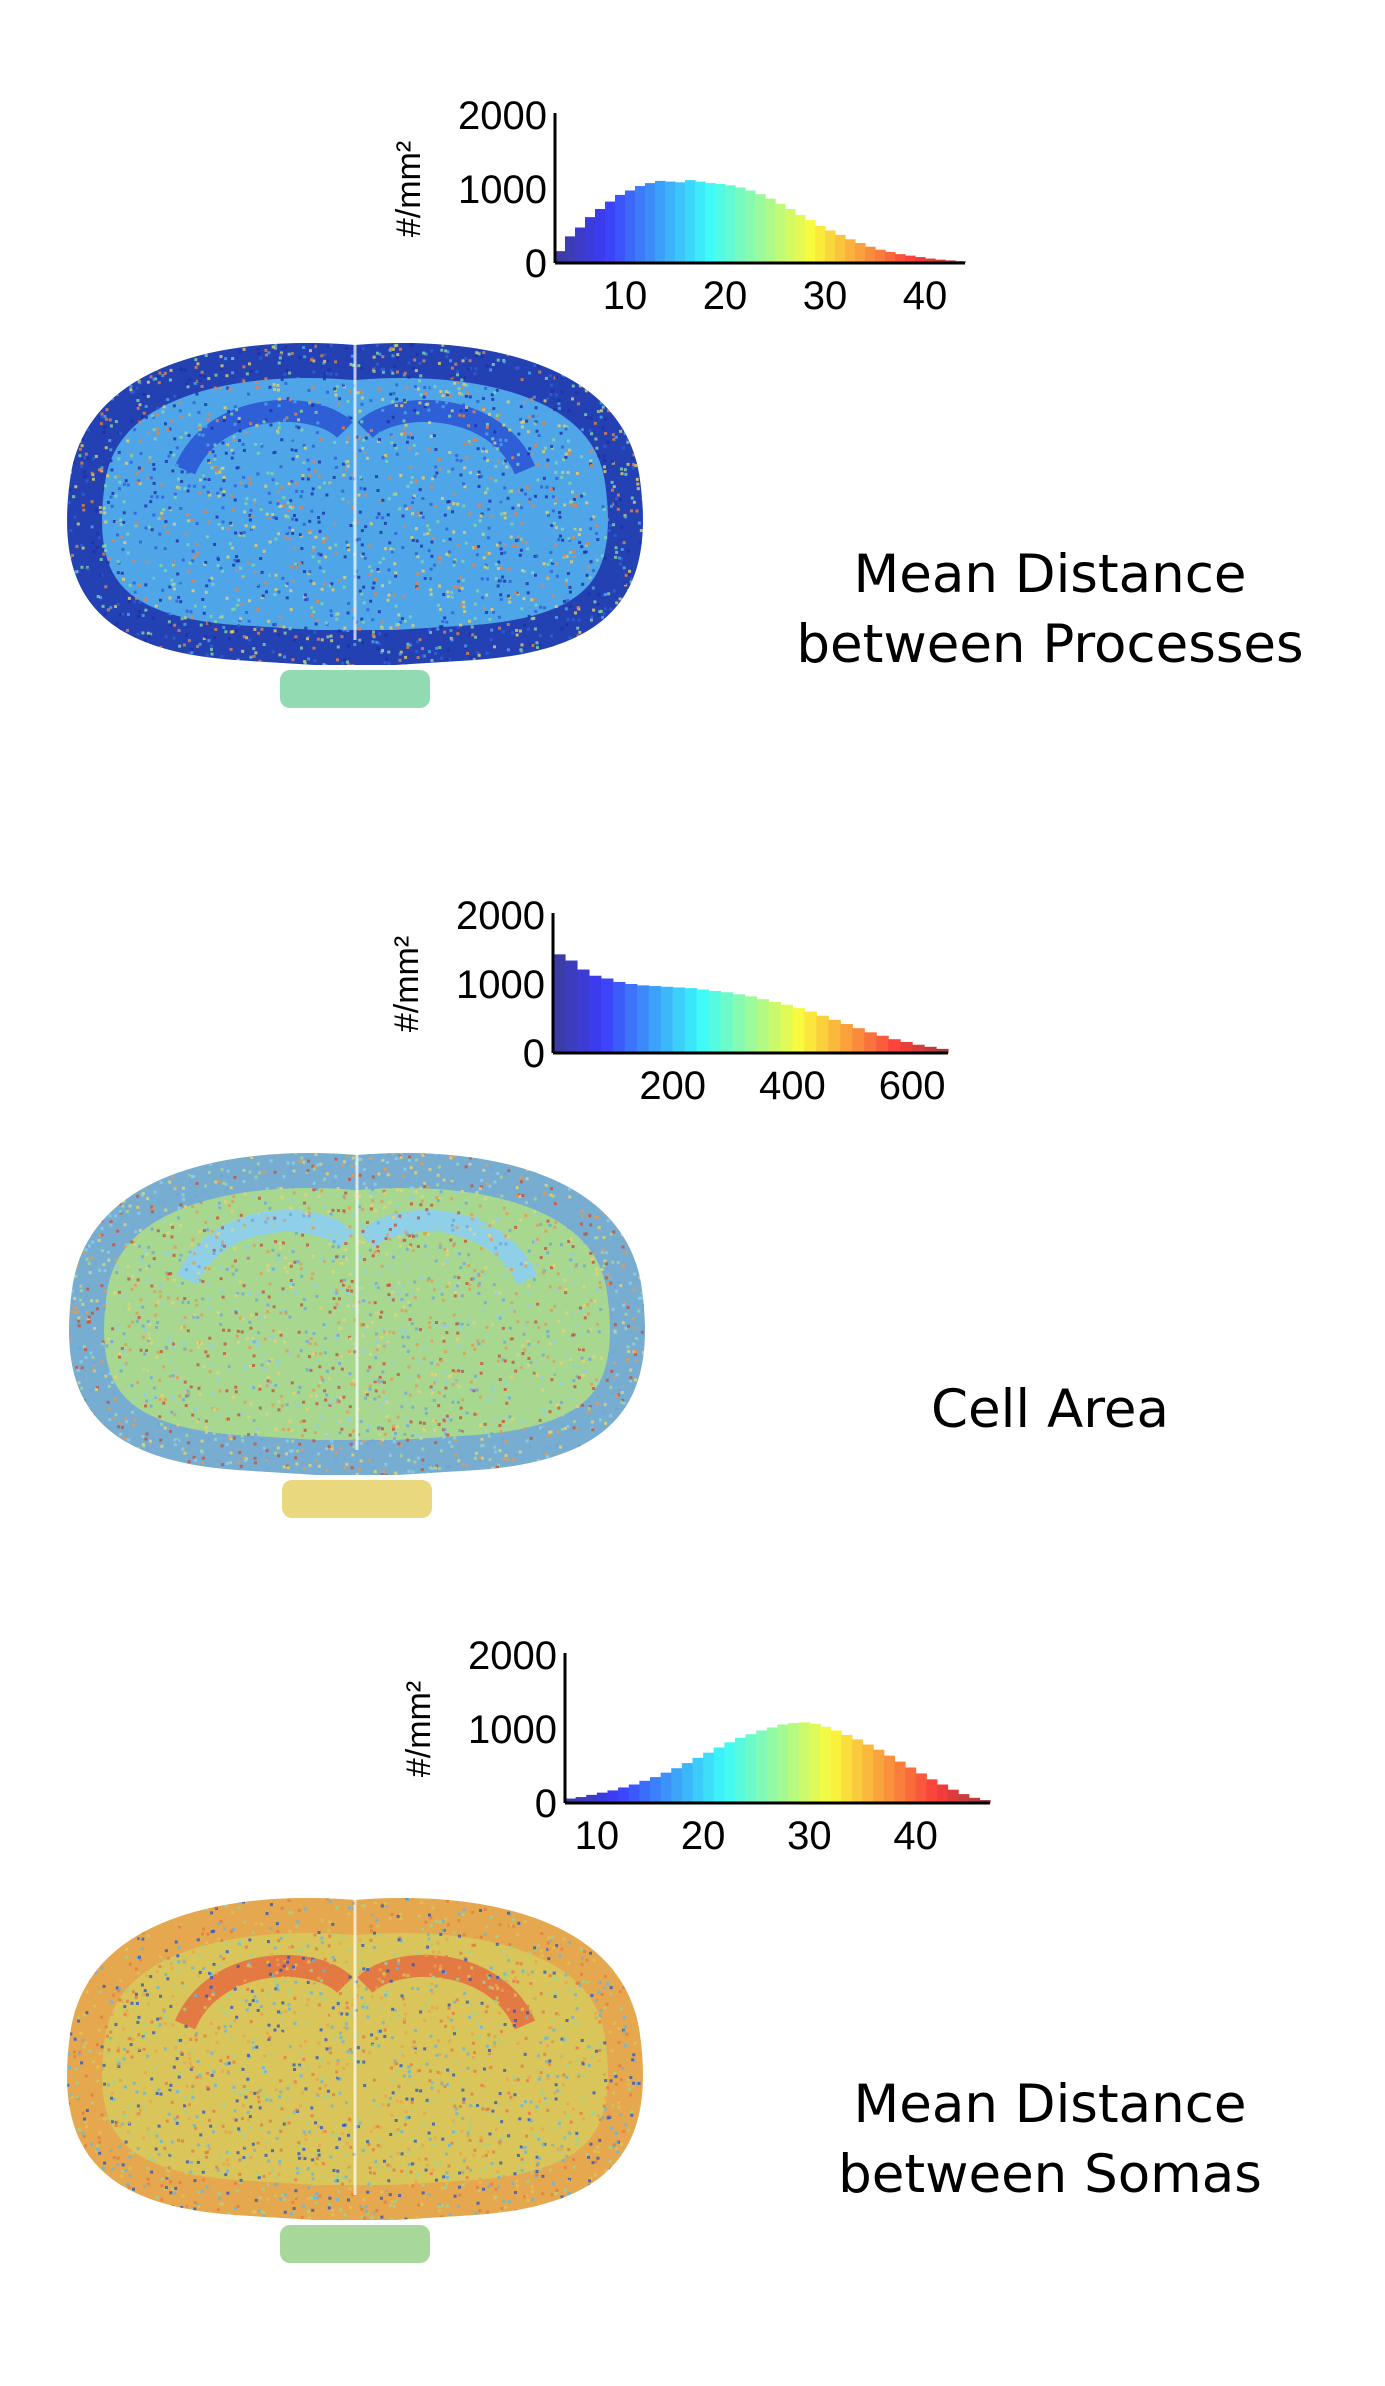 The width and height of the screenshot is (1385, 2386). I want to click on brain-map-mean-distance-processes, so click(355, 525).